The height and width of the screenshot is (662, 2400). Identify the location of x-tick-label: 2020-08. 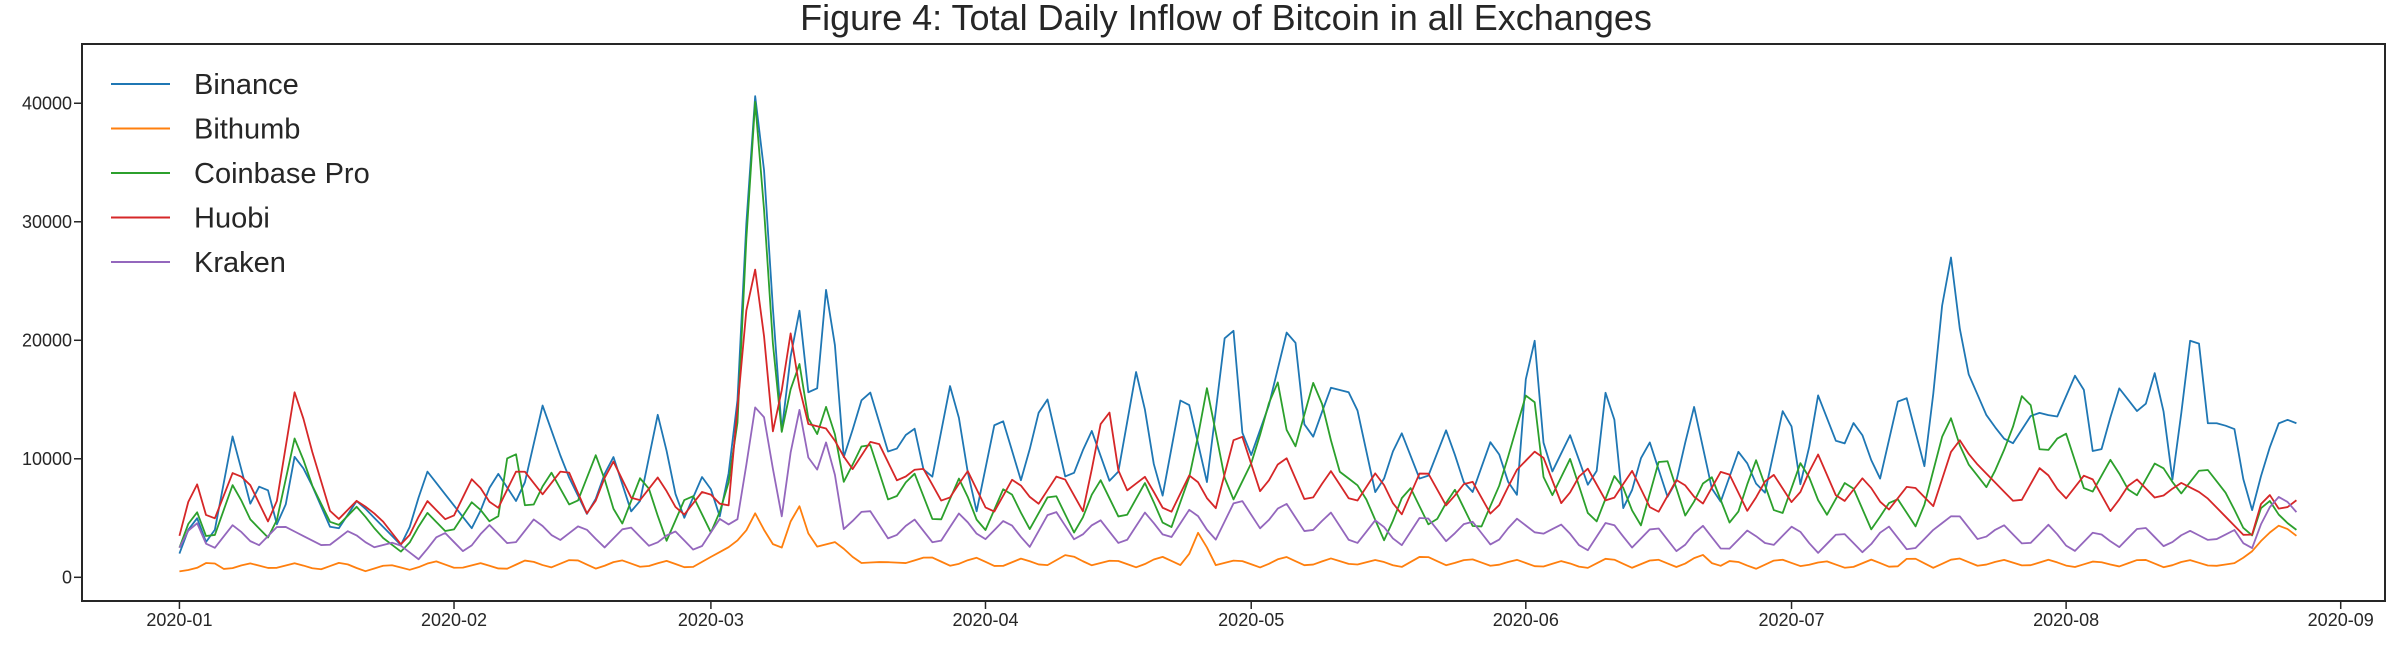
(2066, 620).